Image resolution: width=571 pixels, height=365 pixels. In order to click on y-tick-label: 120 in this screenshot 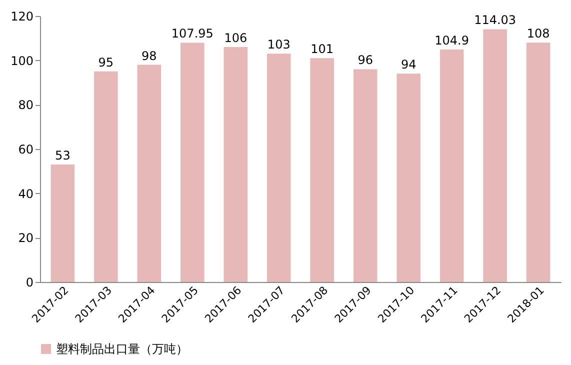, I will do `click(22, 17)`.